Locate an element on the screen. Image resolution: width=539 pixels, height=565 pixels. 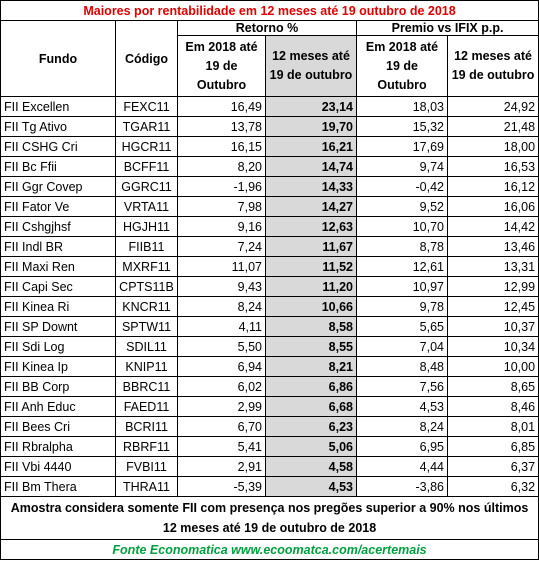
header-cell: Fundo is located at coordinates (58, 58).